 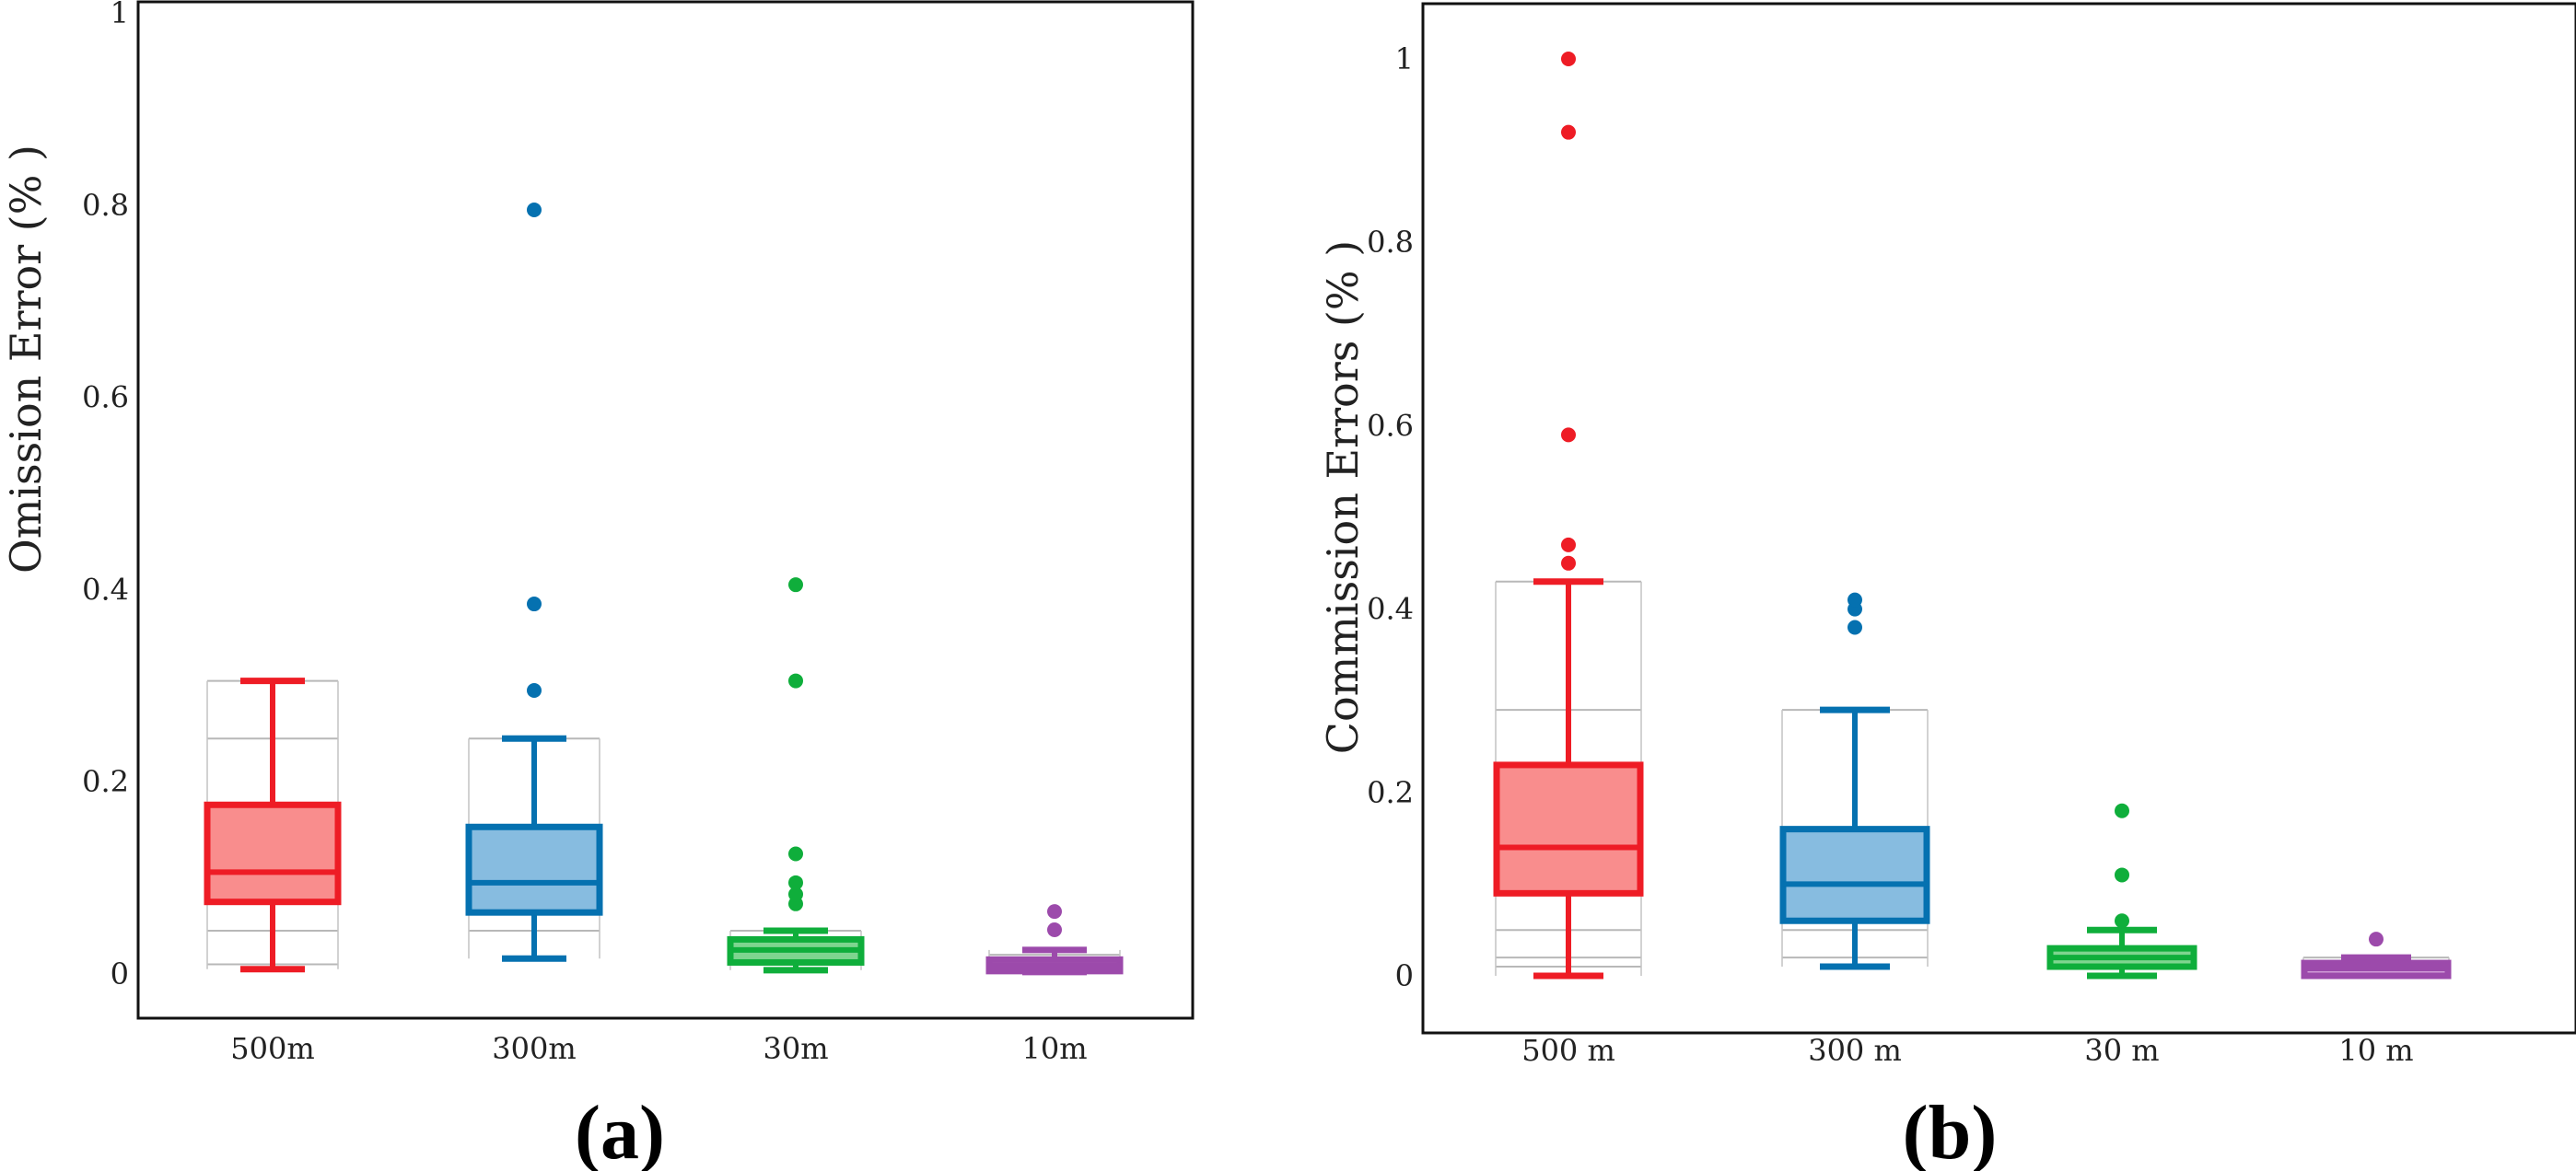 I want to click on y-axis-label: Omission Error (% ), so click(x=26, y=359).